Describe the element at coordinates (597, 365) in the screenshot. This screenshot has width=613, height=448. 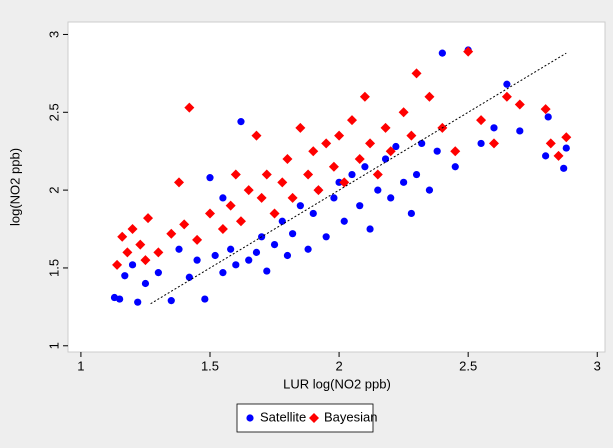
I see `x-tick-label: 3` at that location.